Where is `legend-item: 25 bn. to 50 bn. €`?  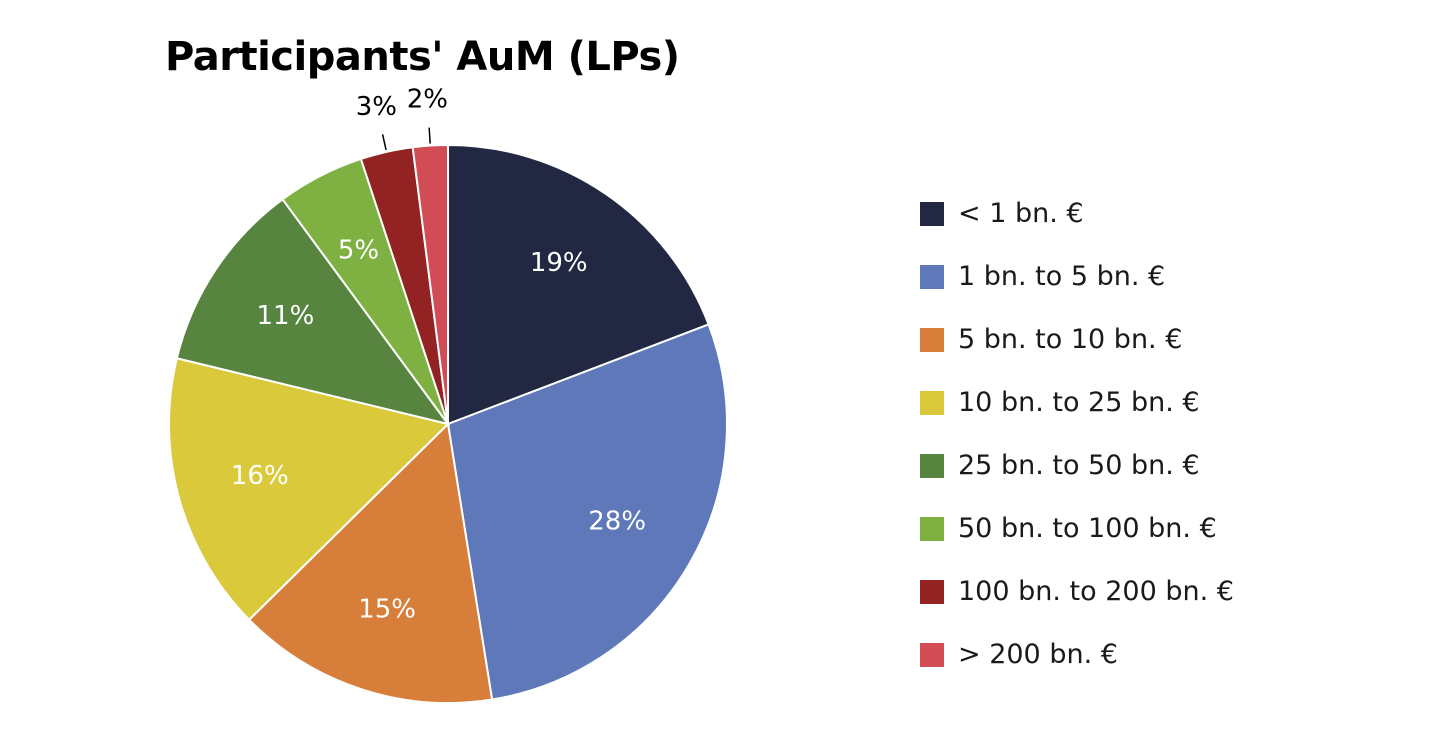 legend-item: 25 bn. to 50 bn. € is located at coordinates (1077, 465).